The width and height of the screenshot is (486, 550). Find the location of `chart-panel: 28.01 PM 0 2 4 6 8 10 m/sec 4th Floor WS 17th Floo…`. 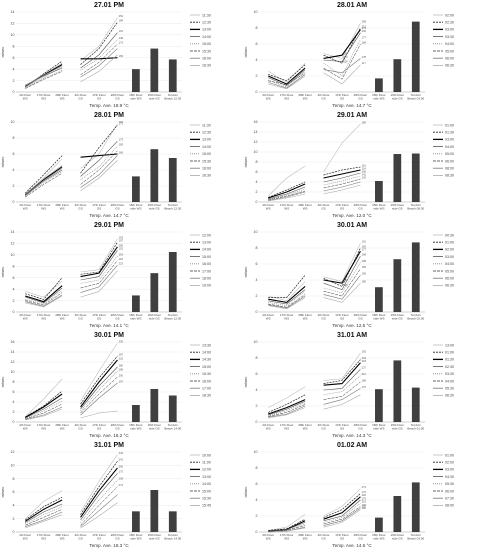

chart-panel: 28.01 PM 0 2 4 6 8 10 m/sec 4th Floor WS 17th Floo… is located at coordinates (121, 165).